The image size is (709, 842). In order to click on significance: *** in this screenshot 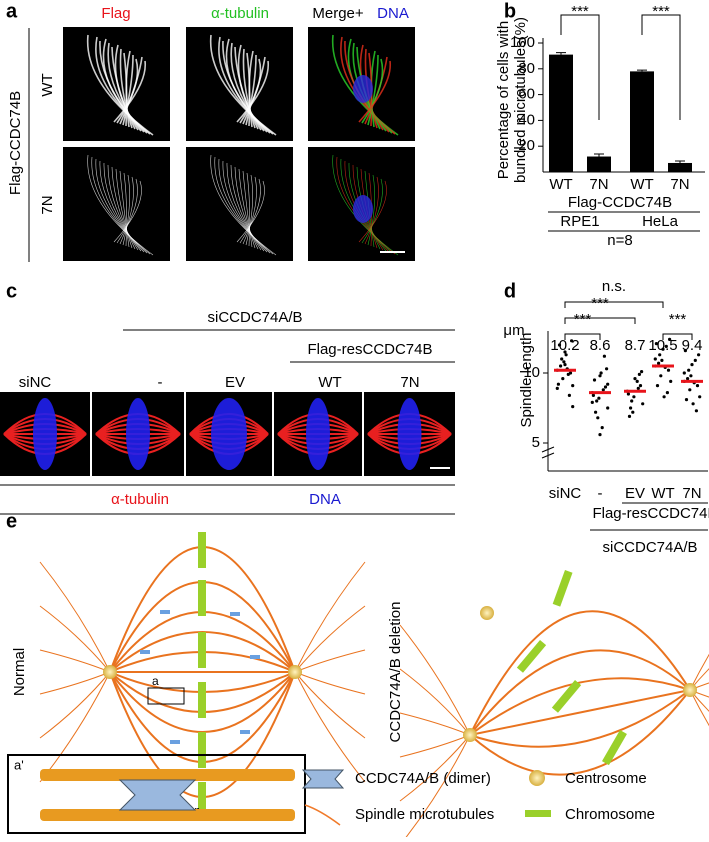, I will do `click(661, 11)`.